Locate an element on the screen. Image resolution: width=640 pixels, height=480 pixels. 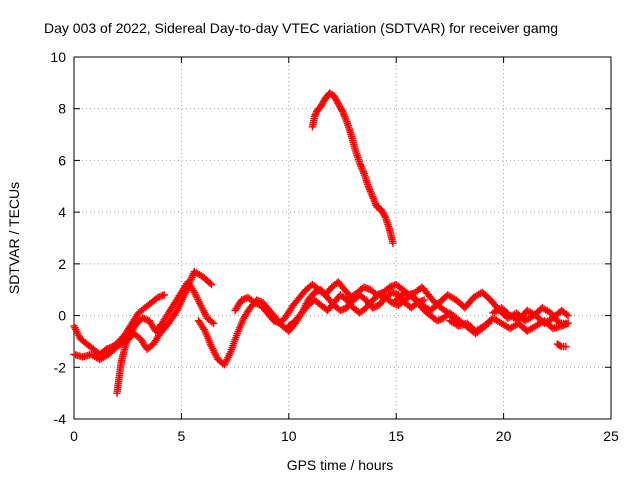
x-tick-label: 0 is located at coordinates (74, 436).